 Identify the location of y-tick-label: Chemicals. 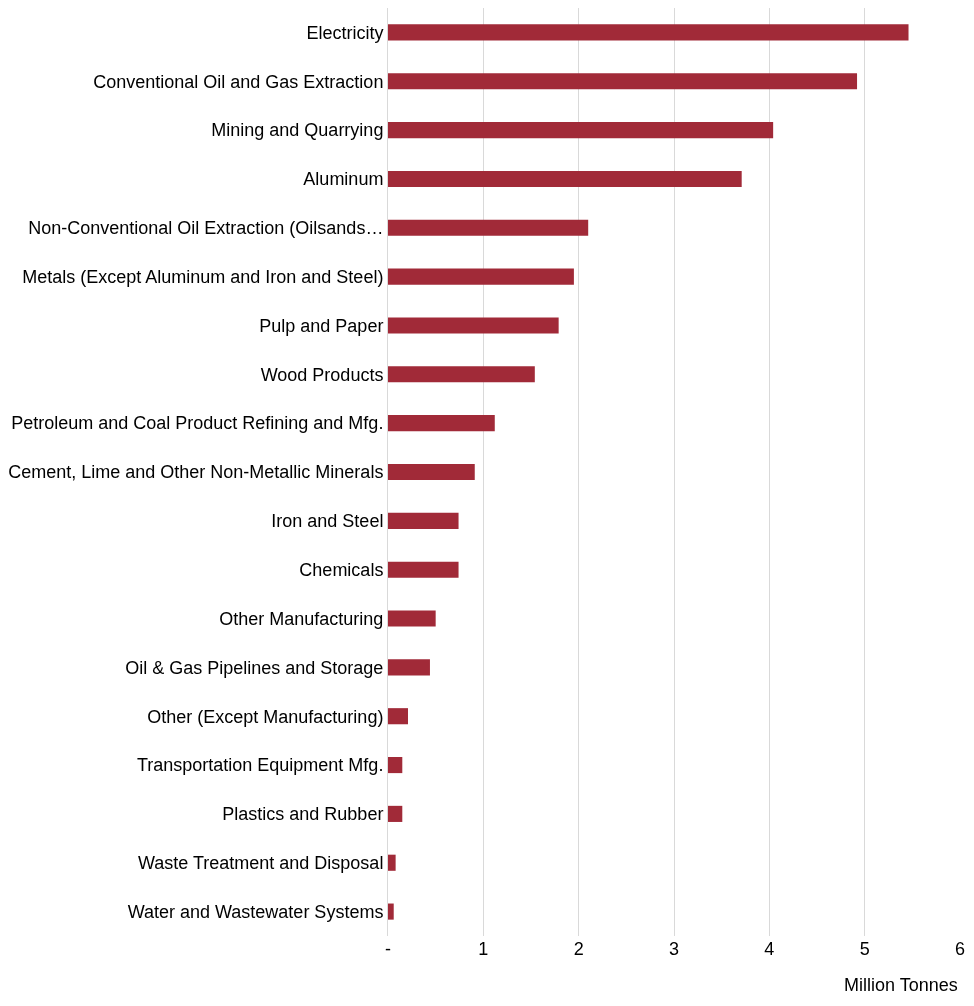
(341, 569).